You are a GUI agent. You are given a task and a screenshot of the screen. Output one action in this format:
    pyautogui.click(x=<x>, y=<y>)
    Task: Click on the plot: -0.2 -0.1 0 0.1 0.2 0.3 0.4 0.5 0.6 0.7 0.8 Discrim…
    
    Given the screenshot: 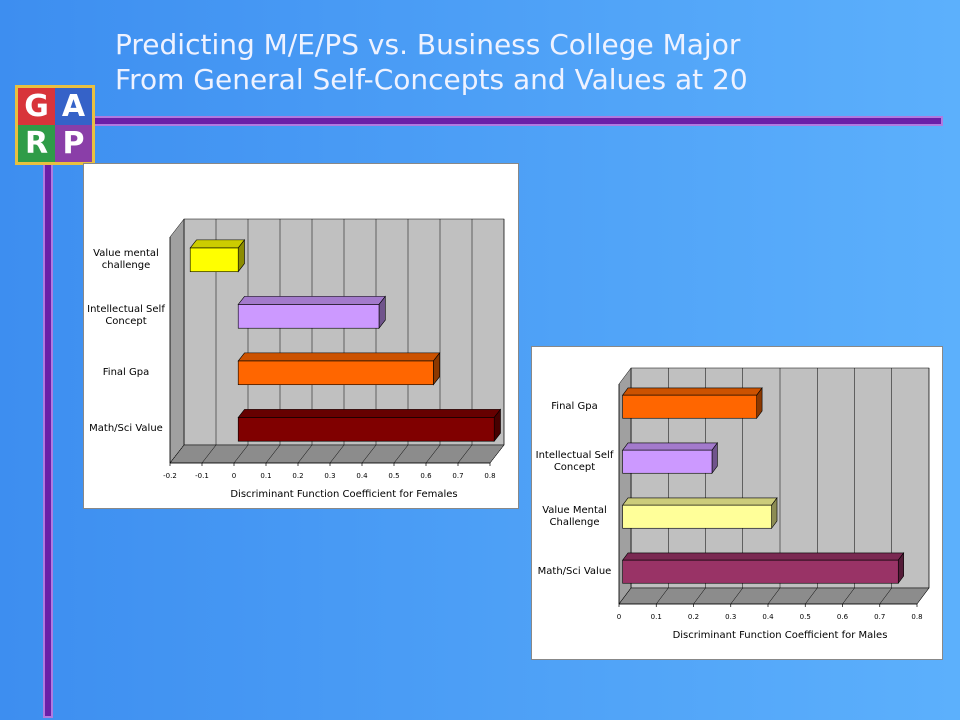 What is the action you would take?
    pyautogui.click(x=334, y=359)
    